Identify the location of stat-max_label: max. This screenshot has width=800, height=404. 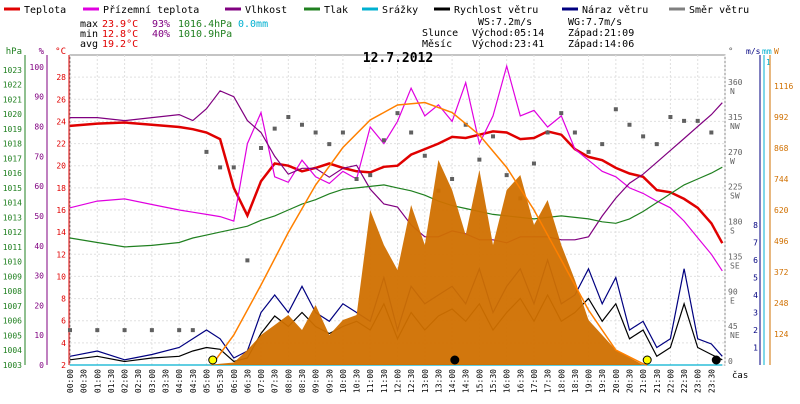
(89, 24).